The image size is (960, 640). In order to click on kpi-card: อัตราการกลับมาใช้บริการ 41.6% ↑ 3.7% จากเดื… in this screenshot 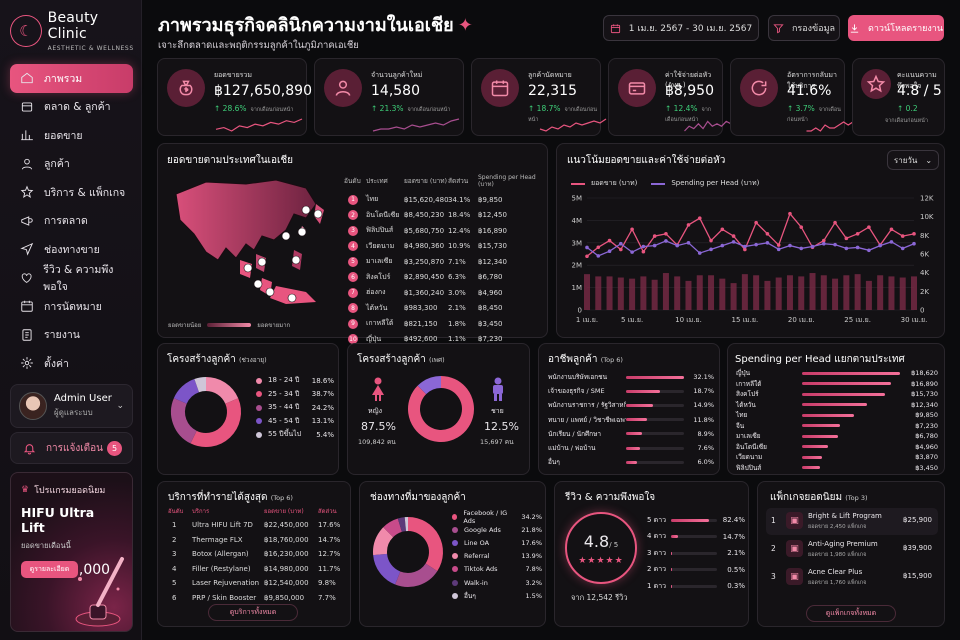, I will do `click(794, 97)`.